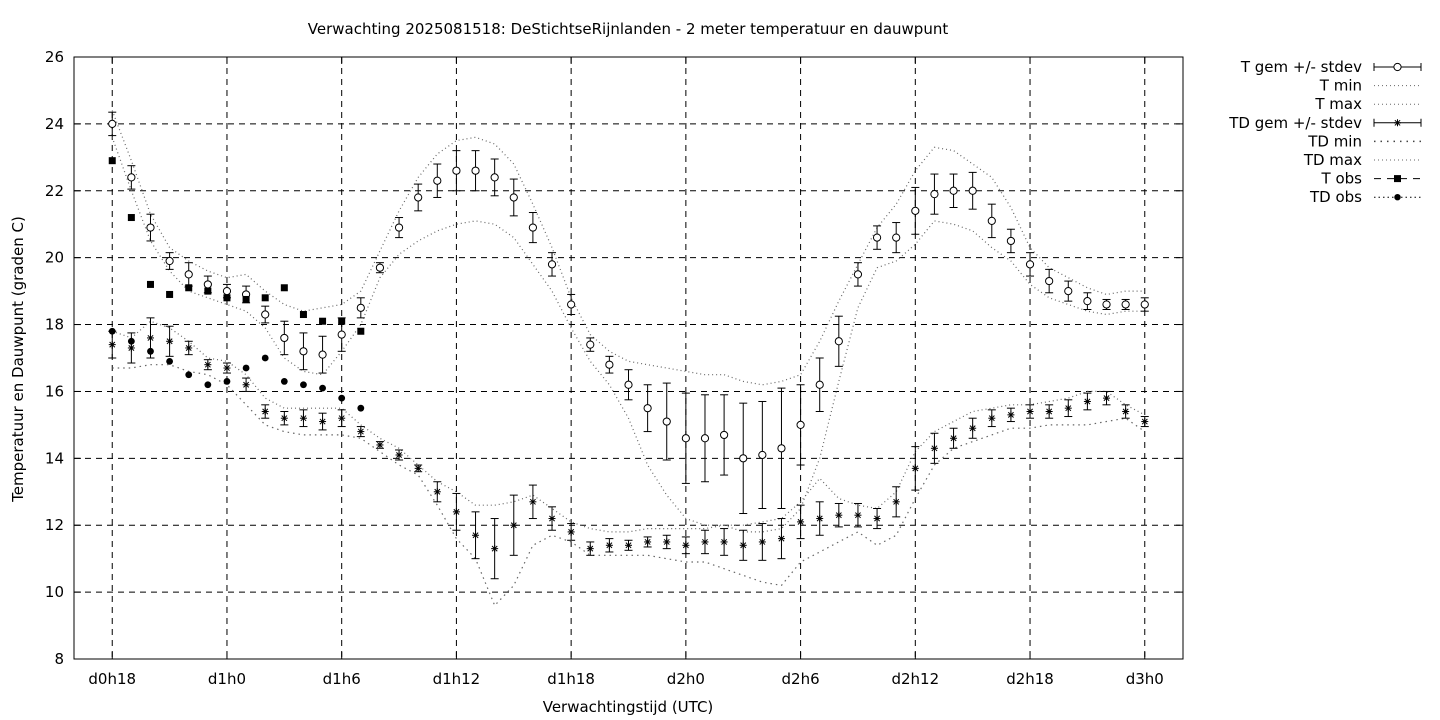 This screenshot has width=1440, height=720. What do you see at coordinates (1365, 197) in the screenshot?
I see `legend-entry: TD obs` at bounding box center [1365, 197].